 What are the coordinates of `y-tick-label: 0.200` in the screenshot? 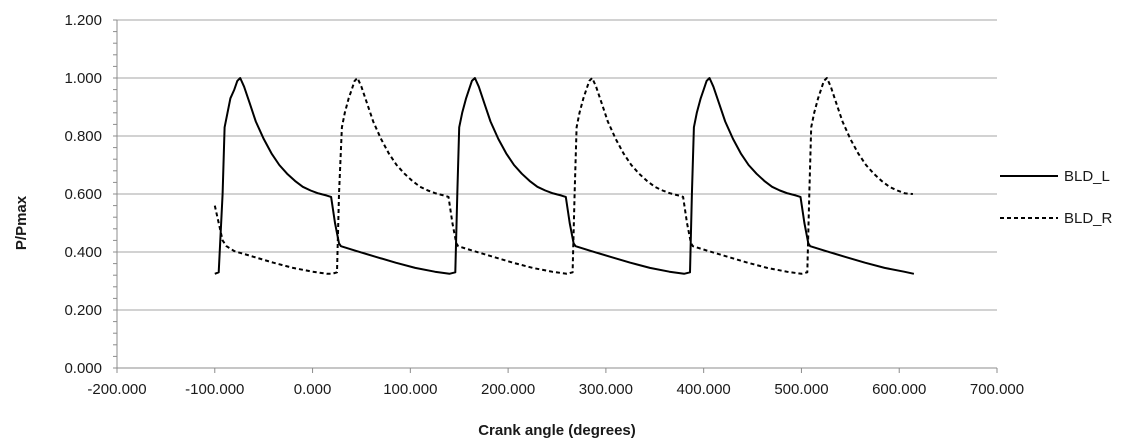 It's located at (83, 310).